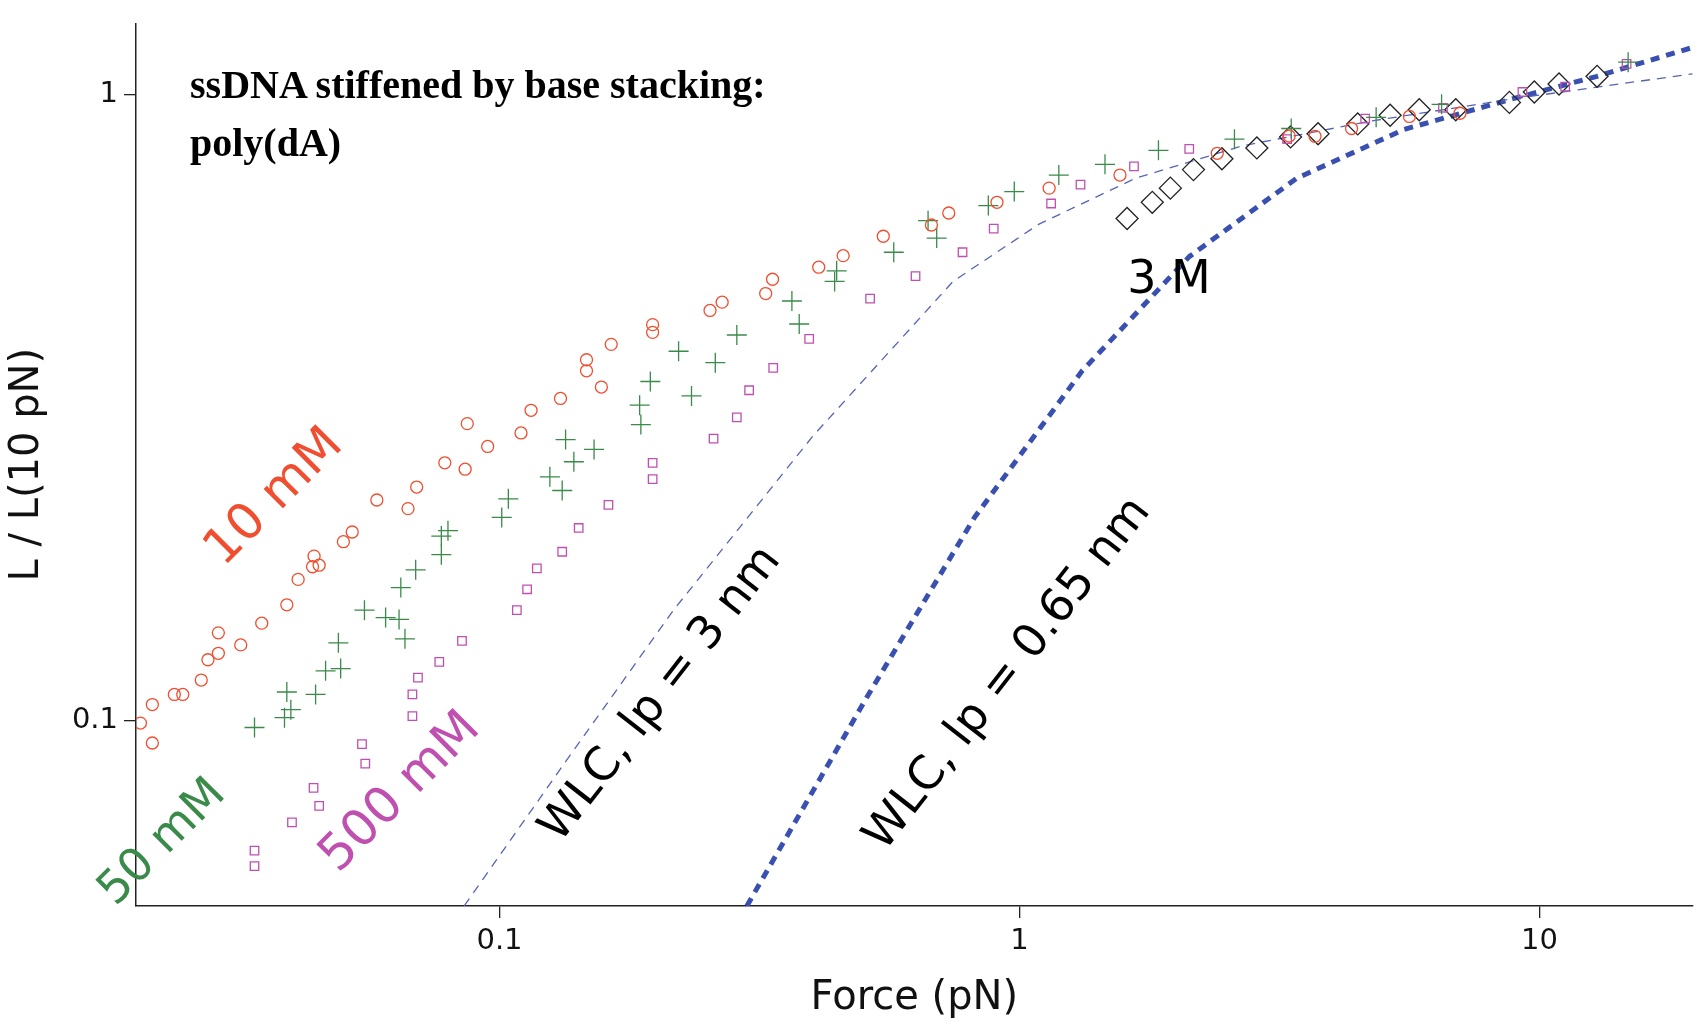 Image resolution: width=1705 pixels, height=1027 pixels. Describe the element at coordinates (1169, 277) in the screenshot. I see `series-label: 3 M` at that location.